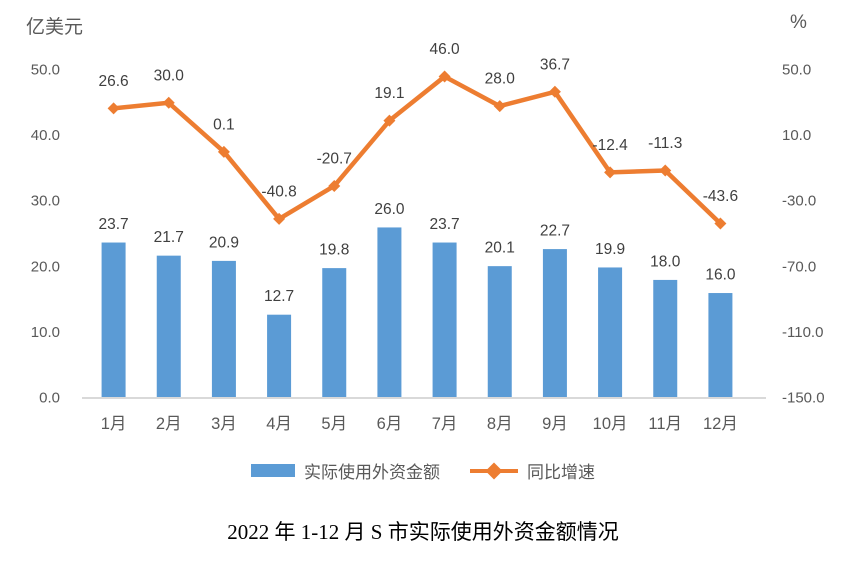 The height and width of the screenshot is (562, 846). What do you see at coordinates (796, 70) in the screenshot?
I see `right-axis-tick-label: 50.0` at bounding box center [796, 70].